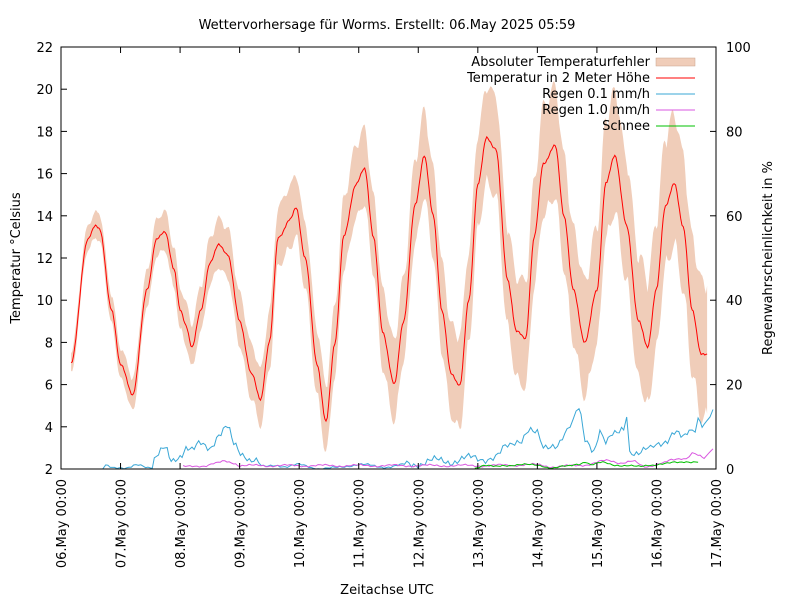 The image size is (800, 600). What do you see at coordinates (730, 470) in the screenshot?
I see `y2-tick-label: 0` at bounding box center [730, 470].